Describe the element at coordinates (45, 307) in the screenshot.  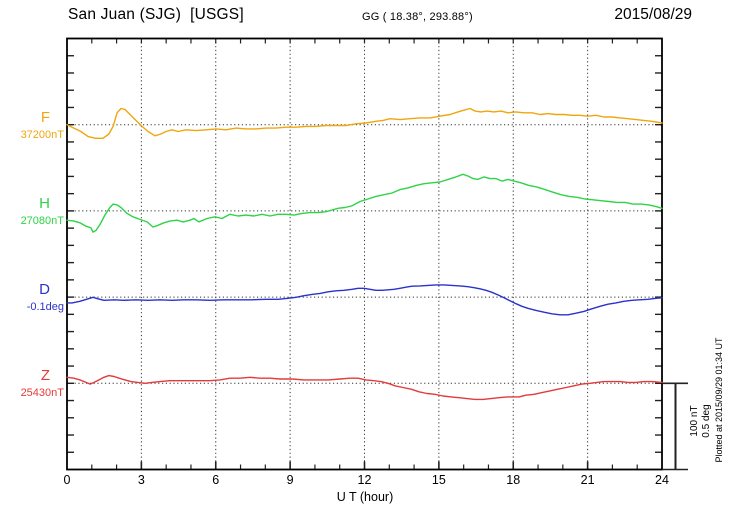
I see `channel-baseline-value-D: -0.1deg` at that location.